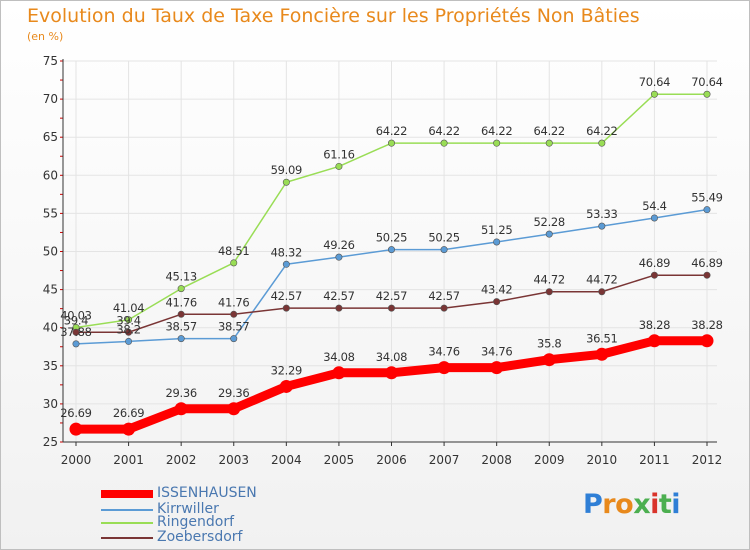 This screenshot has height=550, width=750. What do you see at coordinates (180, 393) in the screenshot?
I see `data-label-issenhausen: 29.36` at bounding box center [180, 393].